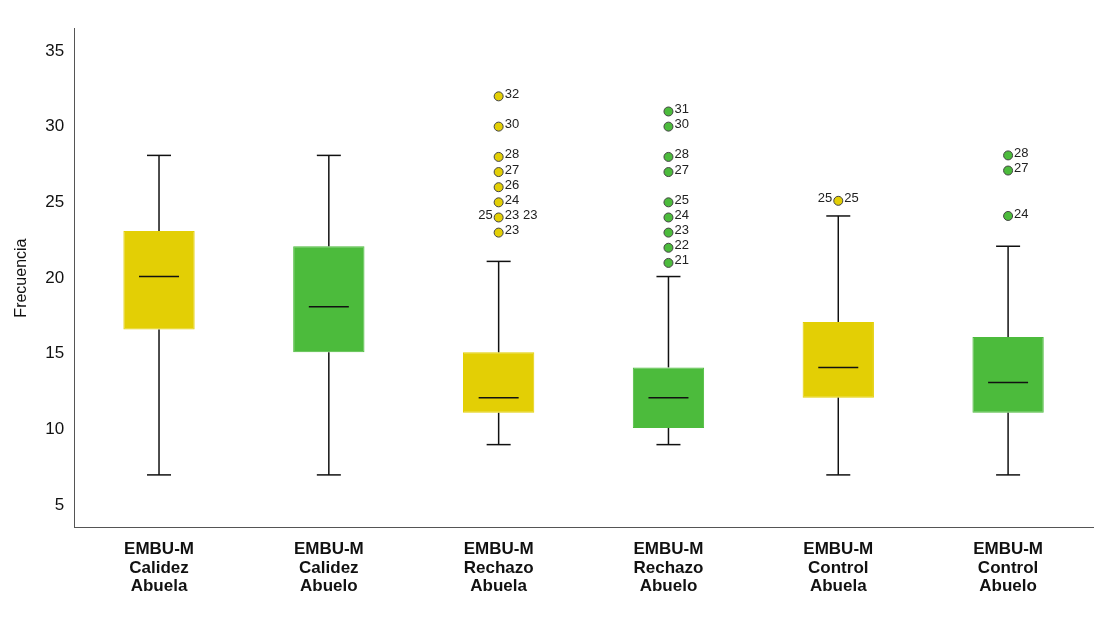 This screenshot has height=617, width=1115. I want to click on y-tick-label: 30, so click(55, 126).